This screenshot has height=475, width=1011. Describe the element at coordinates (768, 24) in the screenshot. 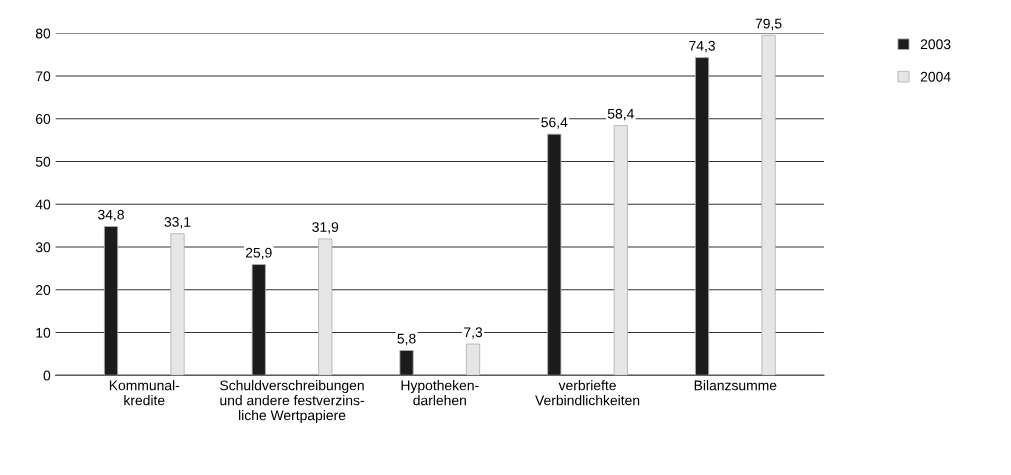

I see `data-label: 79,5` at that location.